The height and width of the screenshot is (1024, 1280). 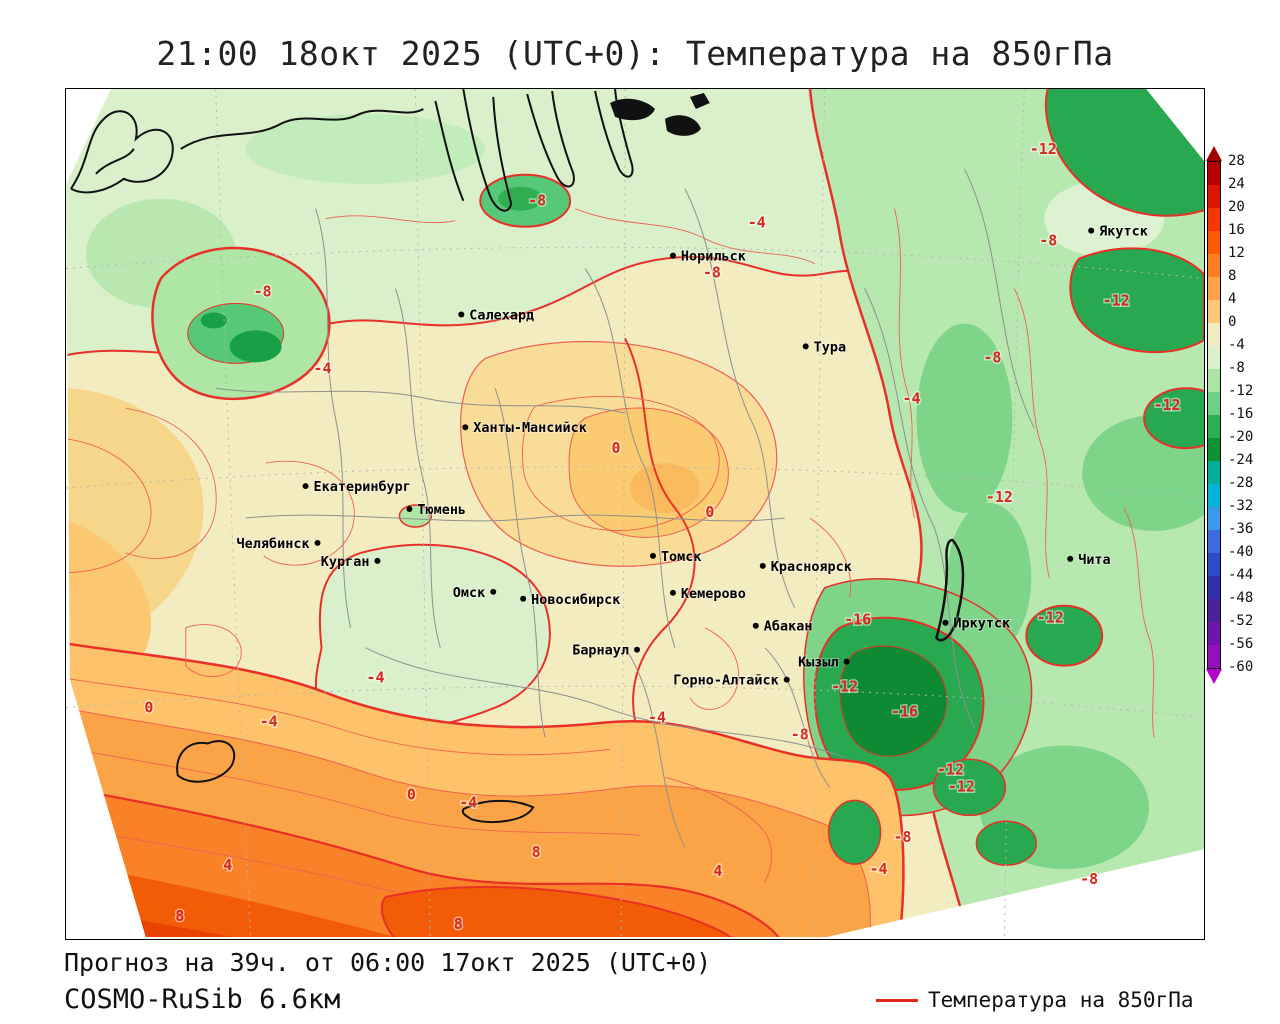 I want to click on city-label: Томск, so click(x=681, y=557).